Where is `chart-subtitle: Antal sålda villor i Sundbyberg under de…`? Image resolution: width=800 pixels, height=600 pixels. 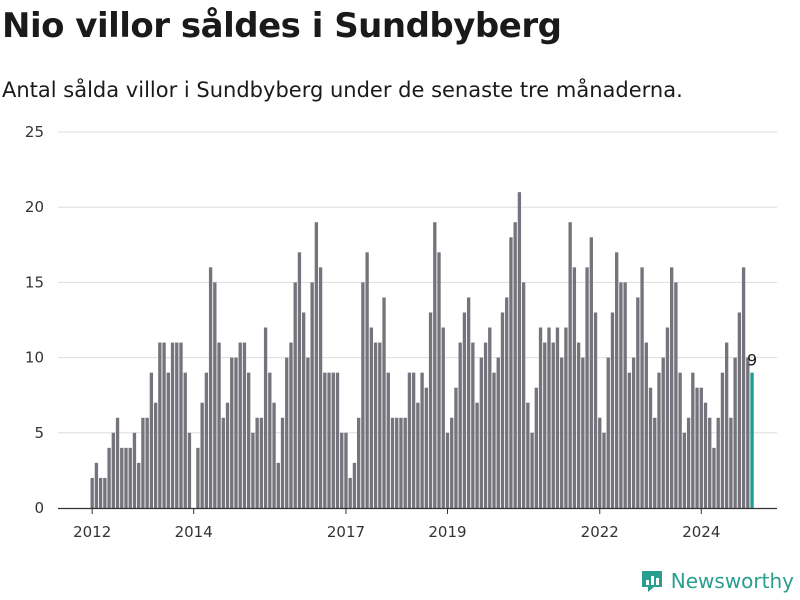 chart-subtitle: Antal sålda villor i Sundbyberg under de… is located at coordinates (342, 90).